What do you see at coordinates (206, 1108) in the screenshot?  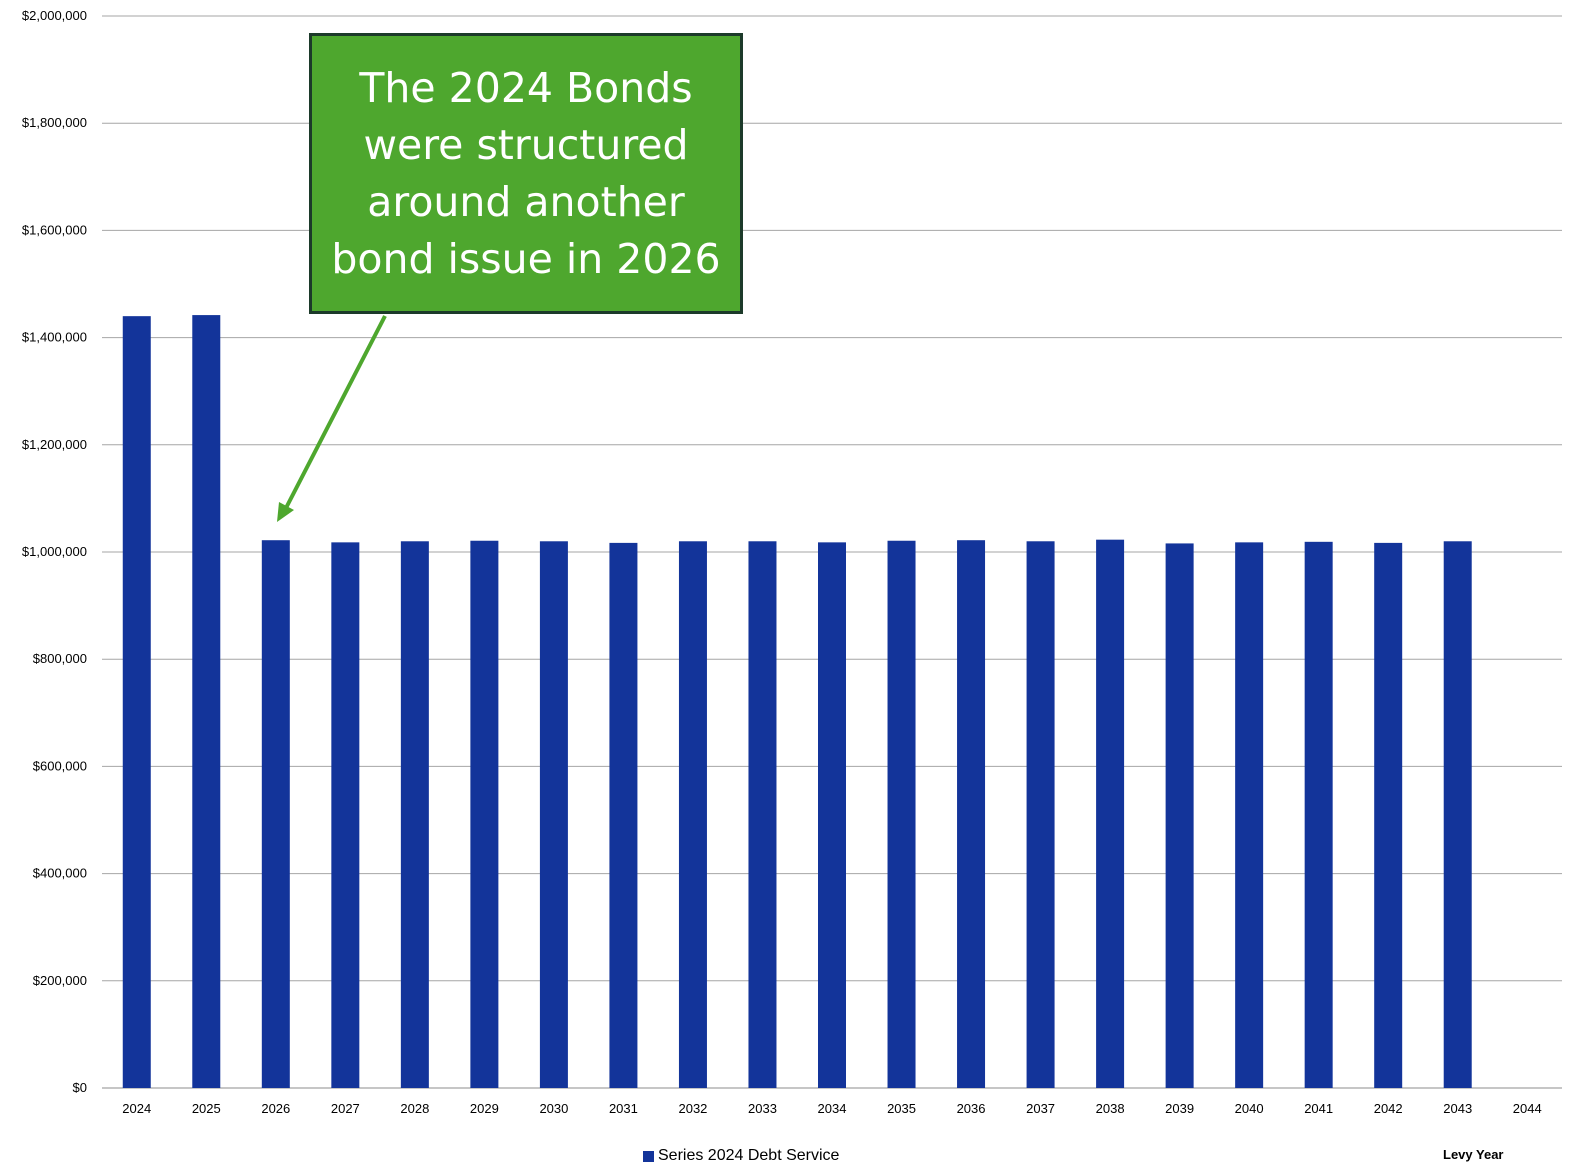 I see `x-tick-label: 2025` at bounding box center [206, 1108].